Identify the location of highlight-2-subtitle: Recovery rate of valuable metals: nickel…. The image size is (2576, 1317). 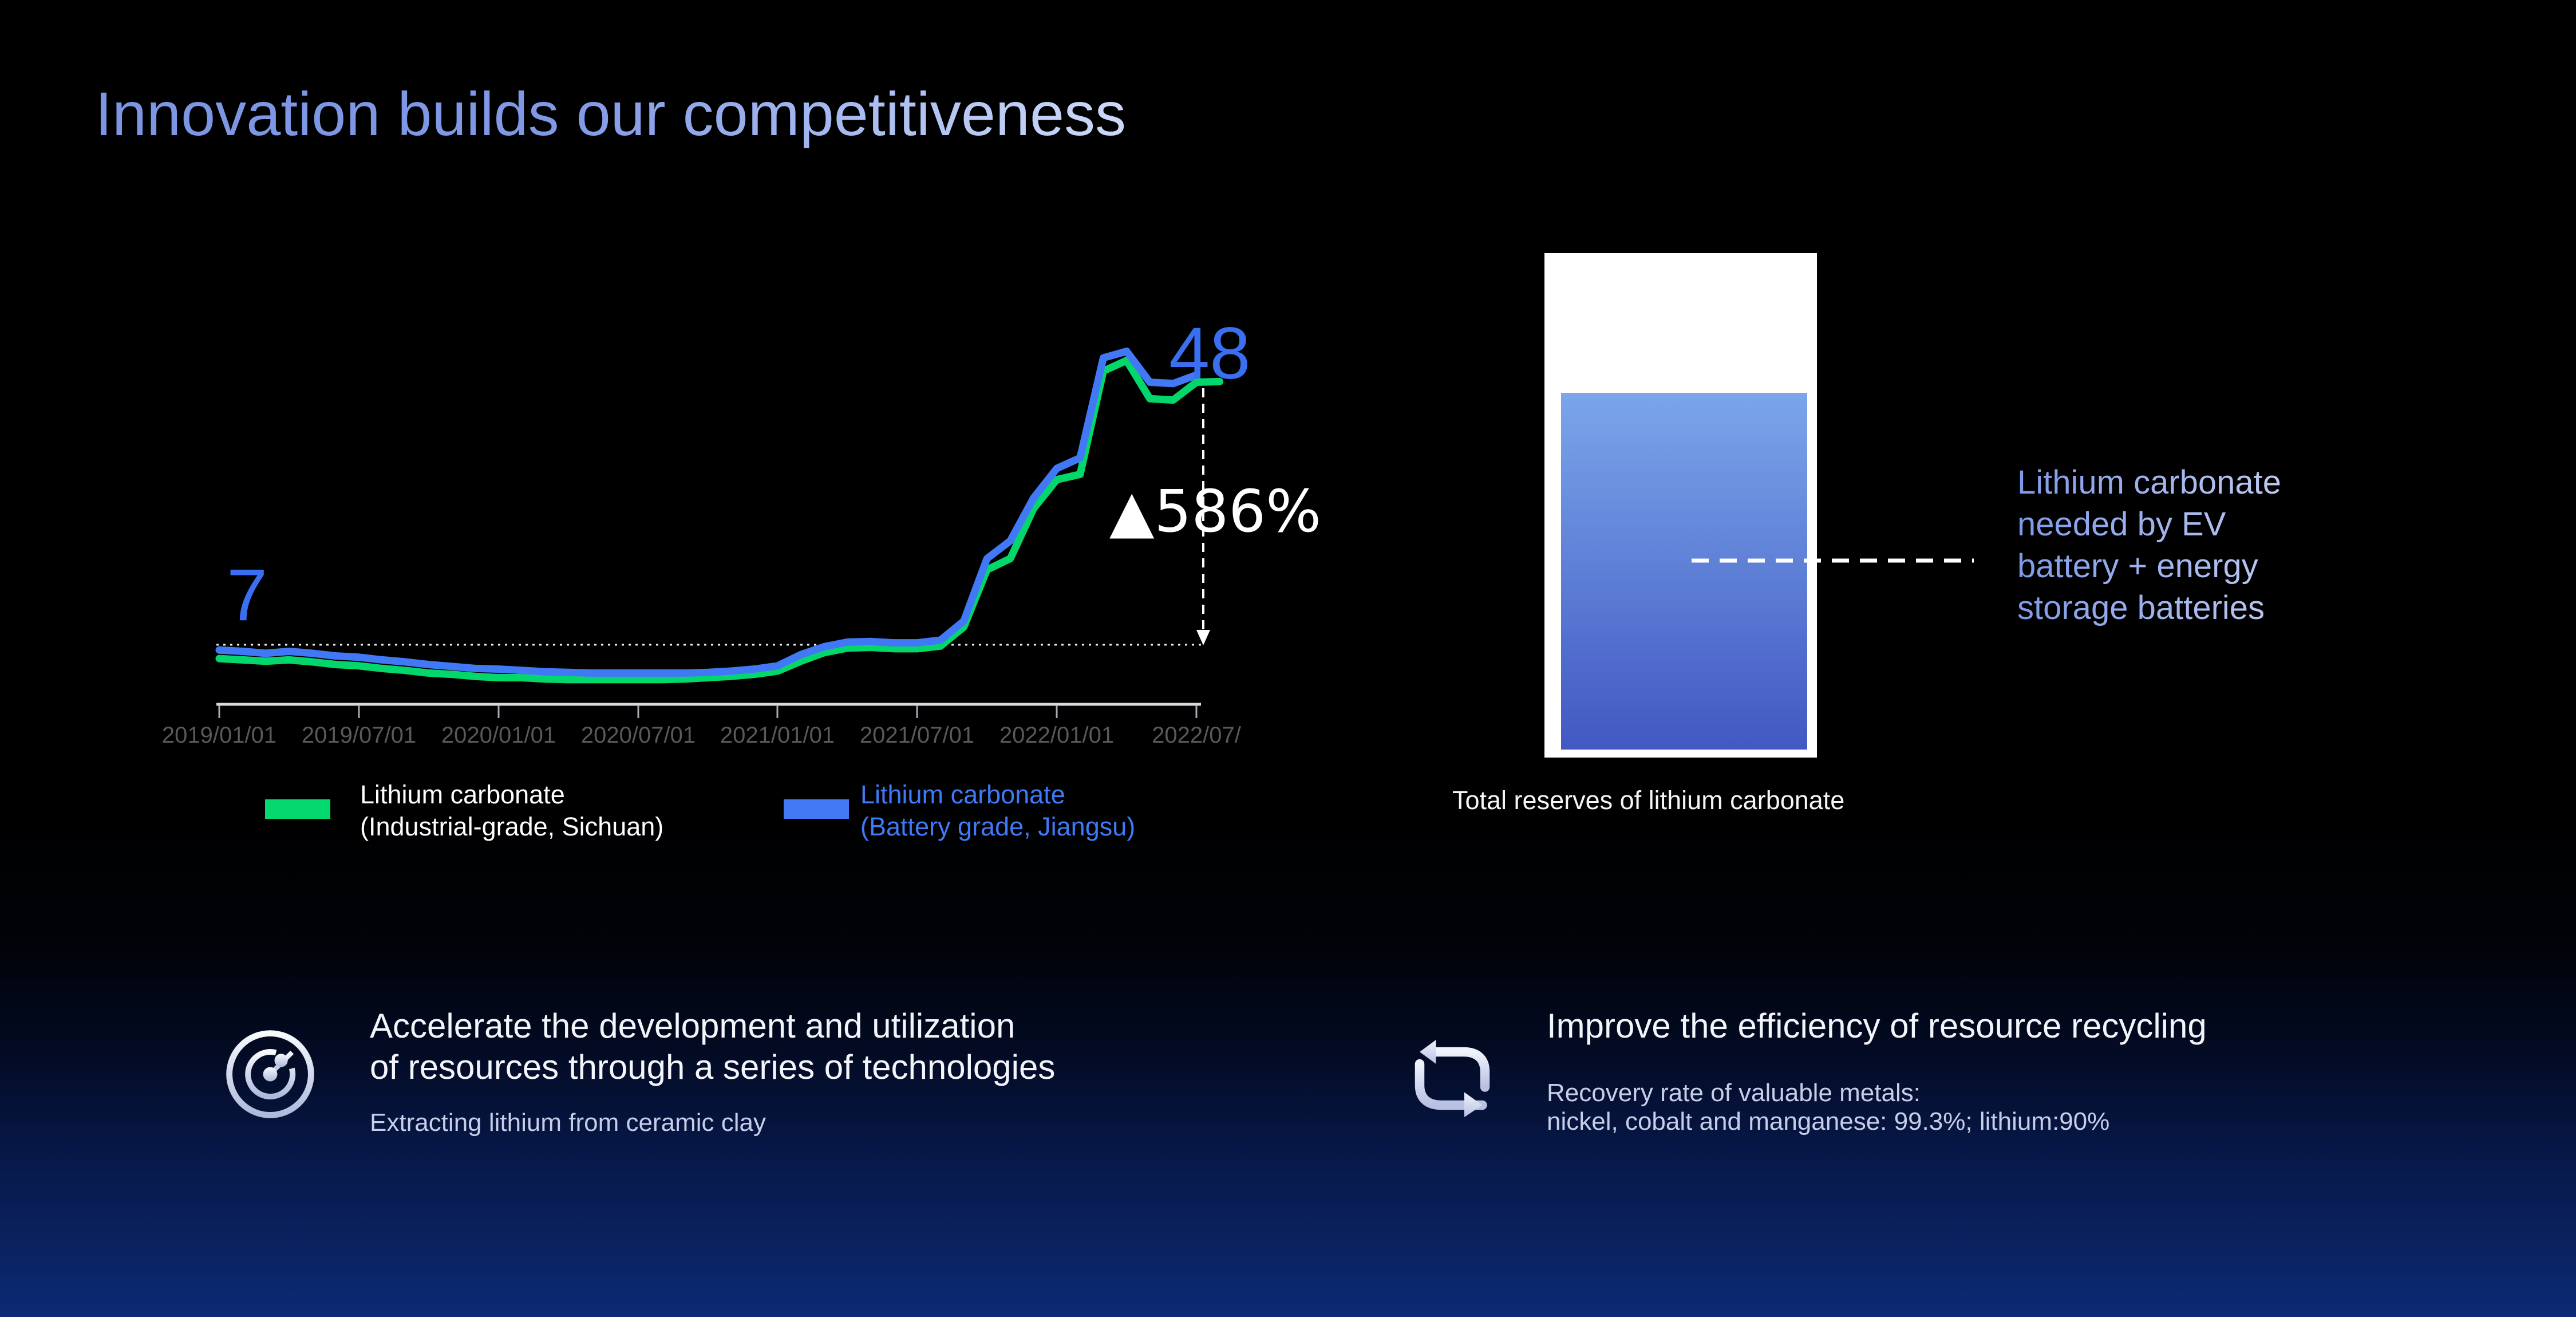
(1828, 1107).